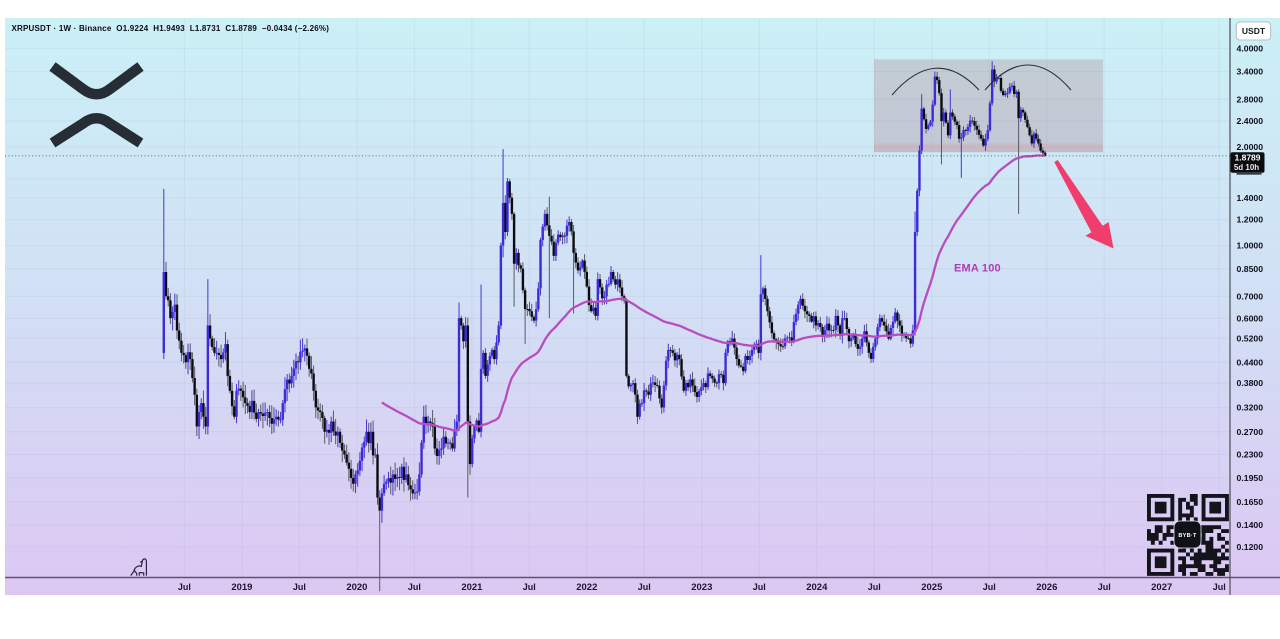  What do you see at coordinates (932, 587) in the screenshot?
I see `svg-text: 2025` at bounding box center [932, 587].